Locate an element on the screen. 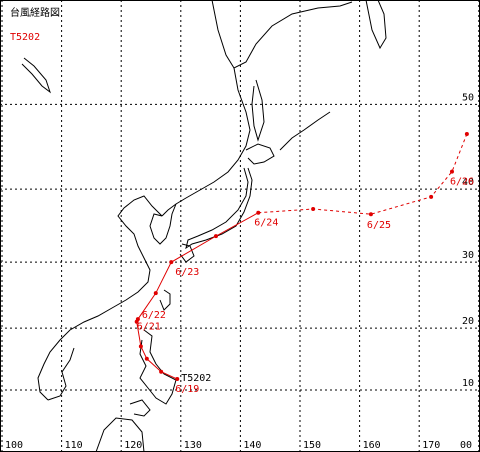 This screenshot has width=480, height=452. longitude-label: 140 is located at coordinates (252, 445).